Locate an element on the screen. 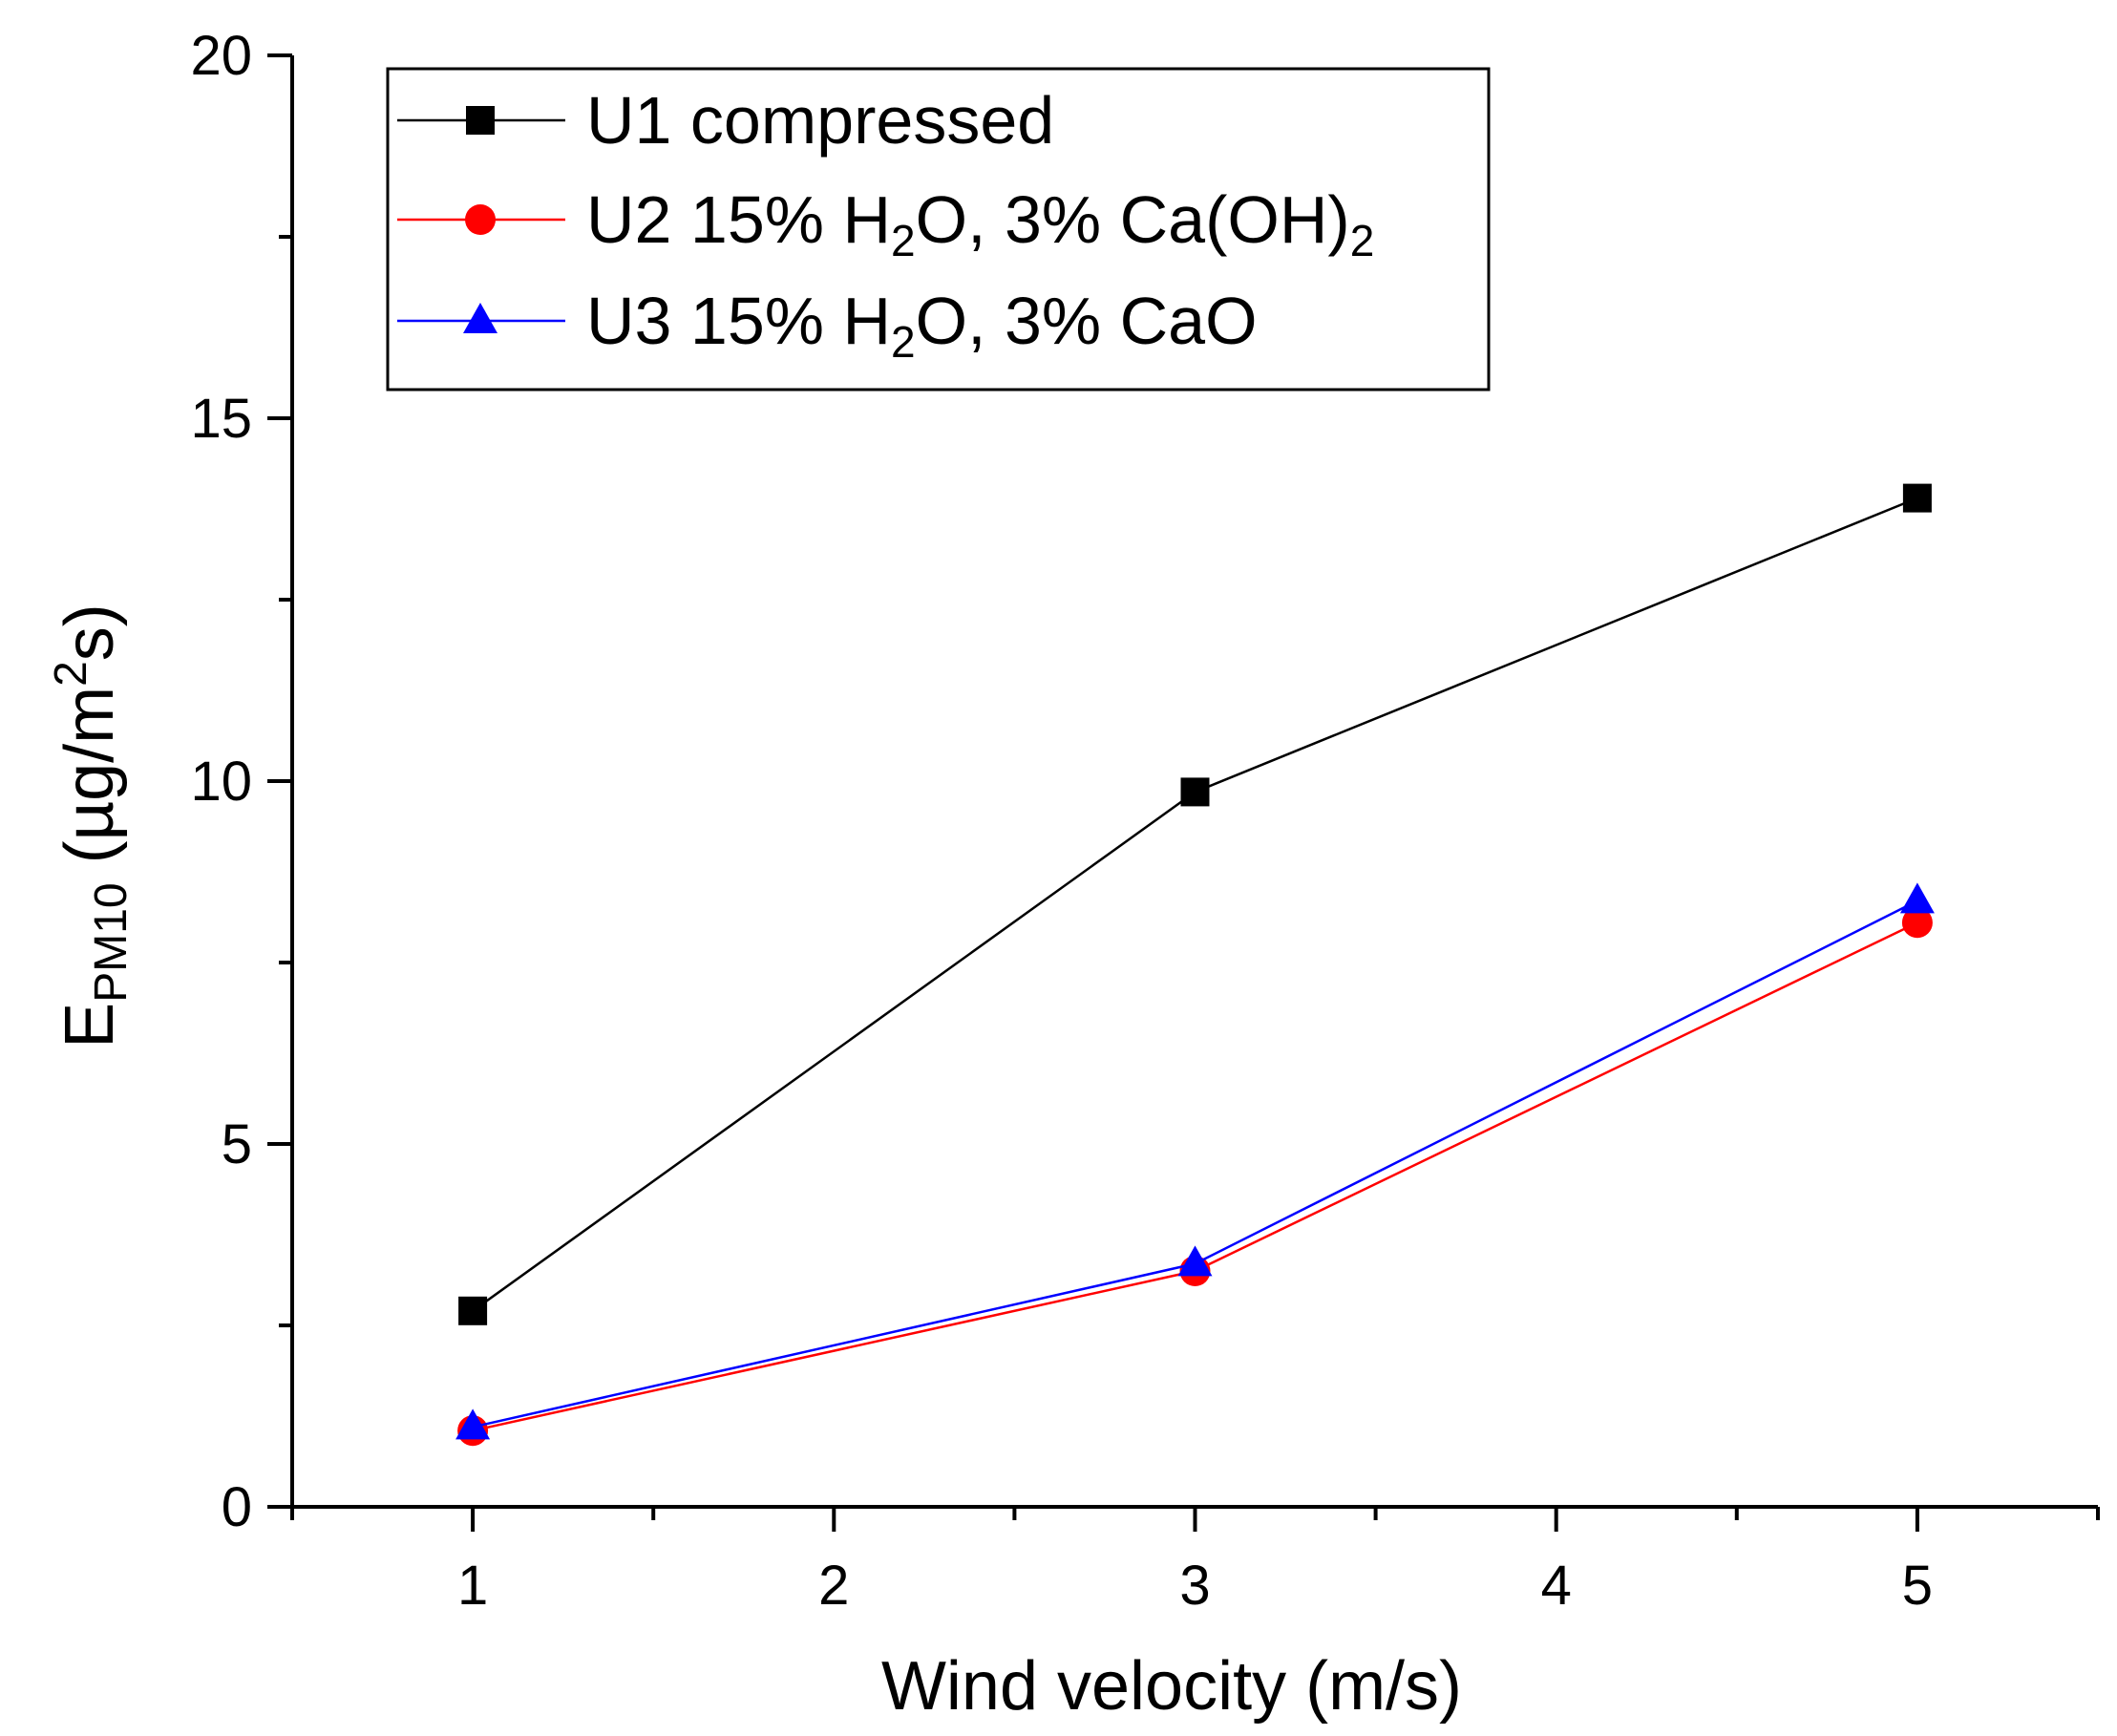 This screenshot has width=2117, height=1736. legend-label-part: U3 15% H is located at coordinates (738, 321).